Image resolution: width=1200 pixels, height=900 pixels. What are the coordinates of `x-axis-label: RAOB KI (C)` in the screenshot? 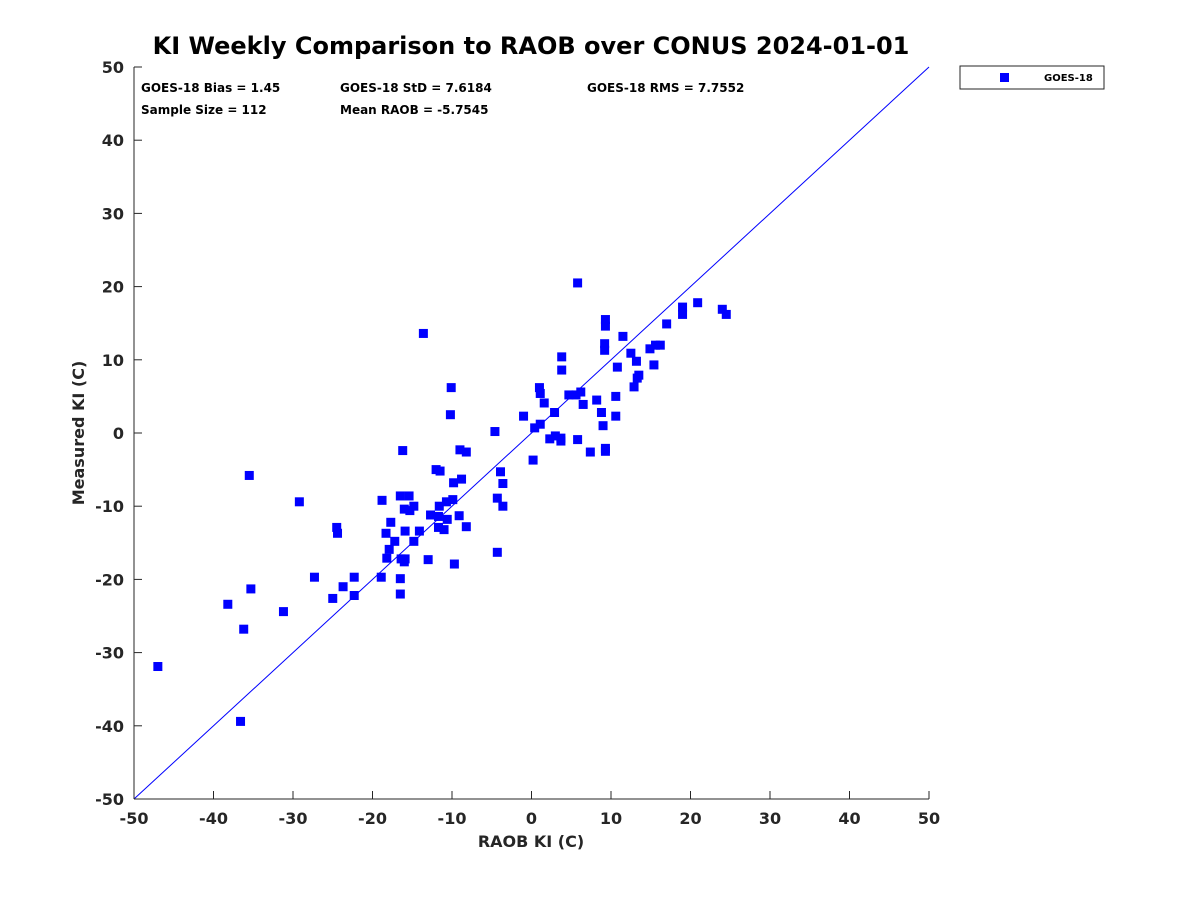 It's located at (531, 841).